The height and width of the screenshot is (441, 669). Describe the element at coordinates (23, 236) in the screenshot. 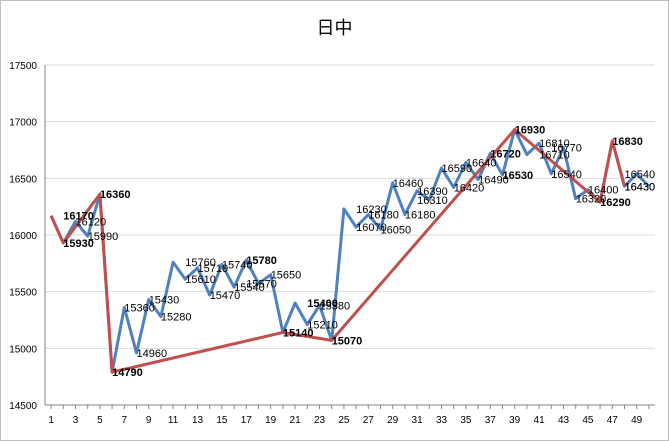

I see `y-tick-label: 16000` at that location.